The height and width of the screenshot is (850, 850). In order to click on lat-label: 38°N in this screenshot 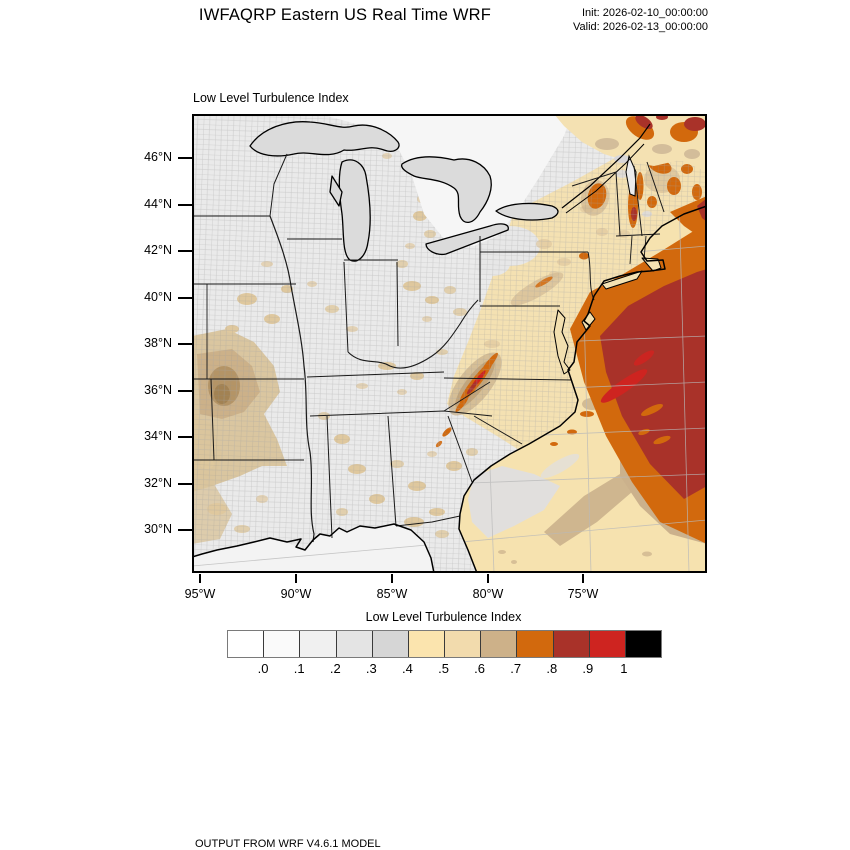, I will do `click(158, 343)`.